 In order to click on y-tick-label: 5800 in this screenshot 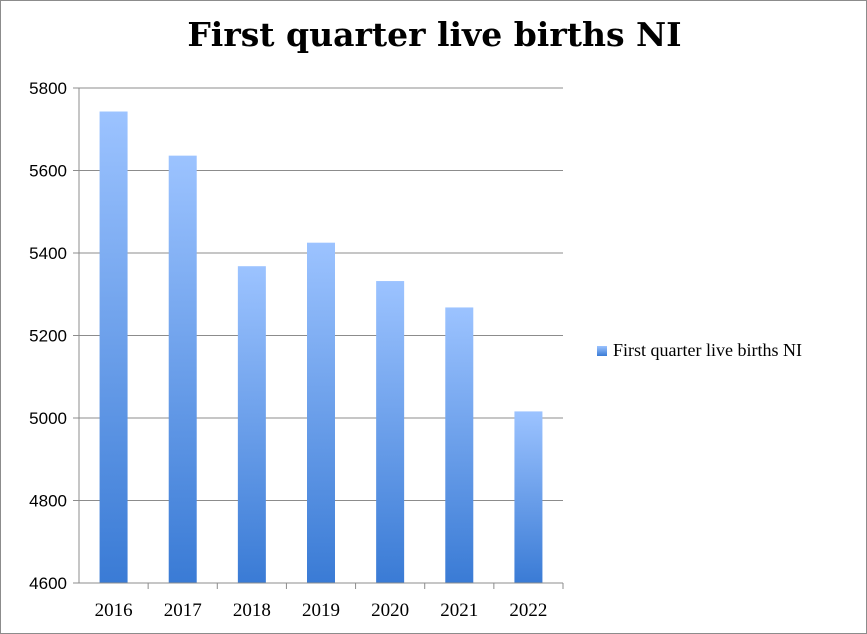, I will do `click(48, 88)`.